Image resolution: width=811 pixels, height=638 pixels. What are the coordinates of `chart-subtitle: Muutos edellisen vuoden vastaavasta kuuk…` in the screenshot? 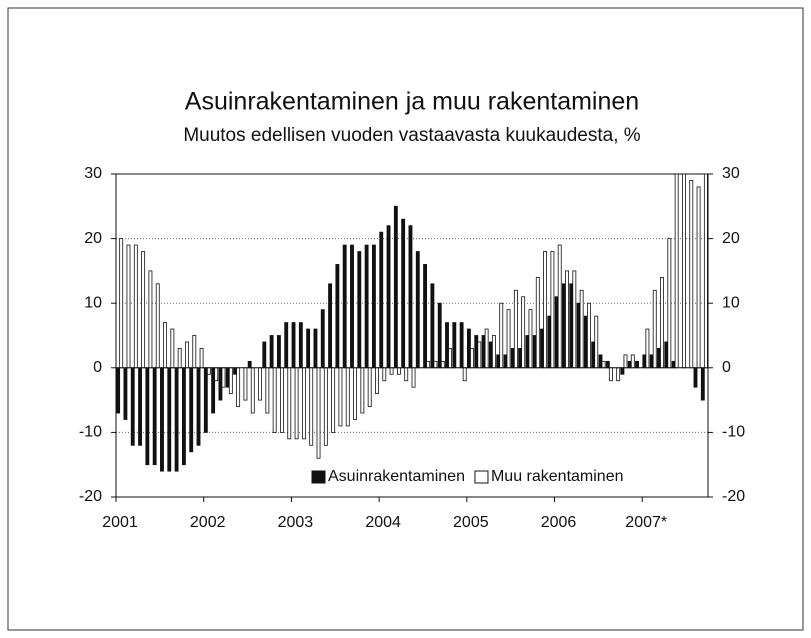 It's located at (411, 135).